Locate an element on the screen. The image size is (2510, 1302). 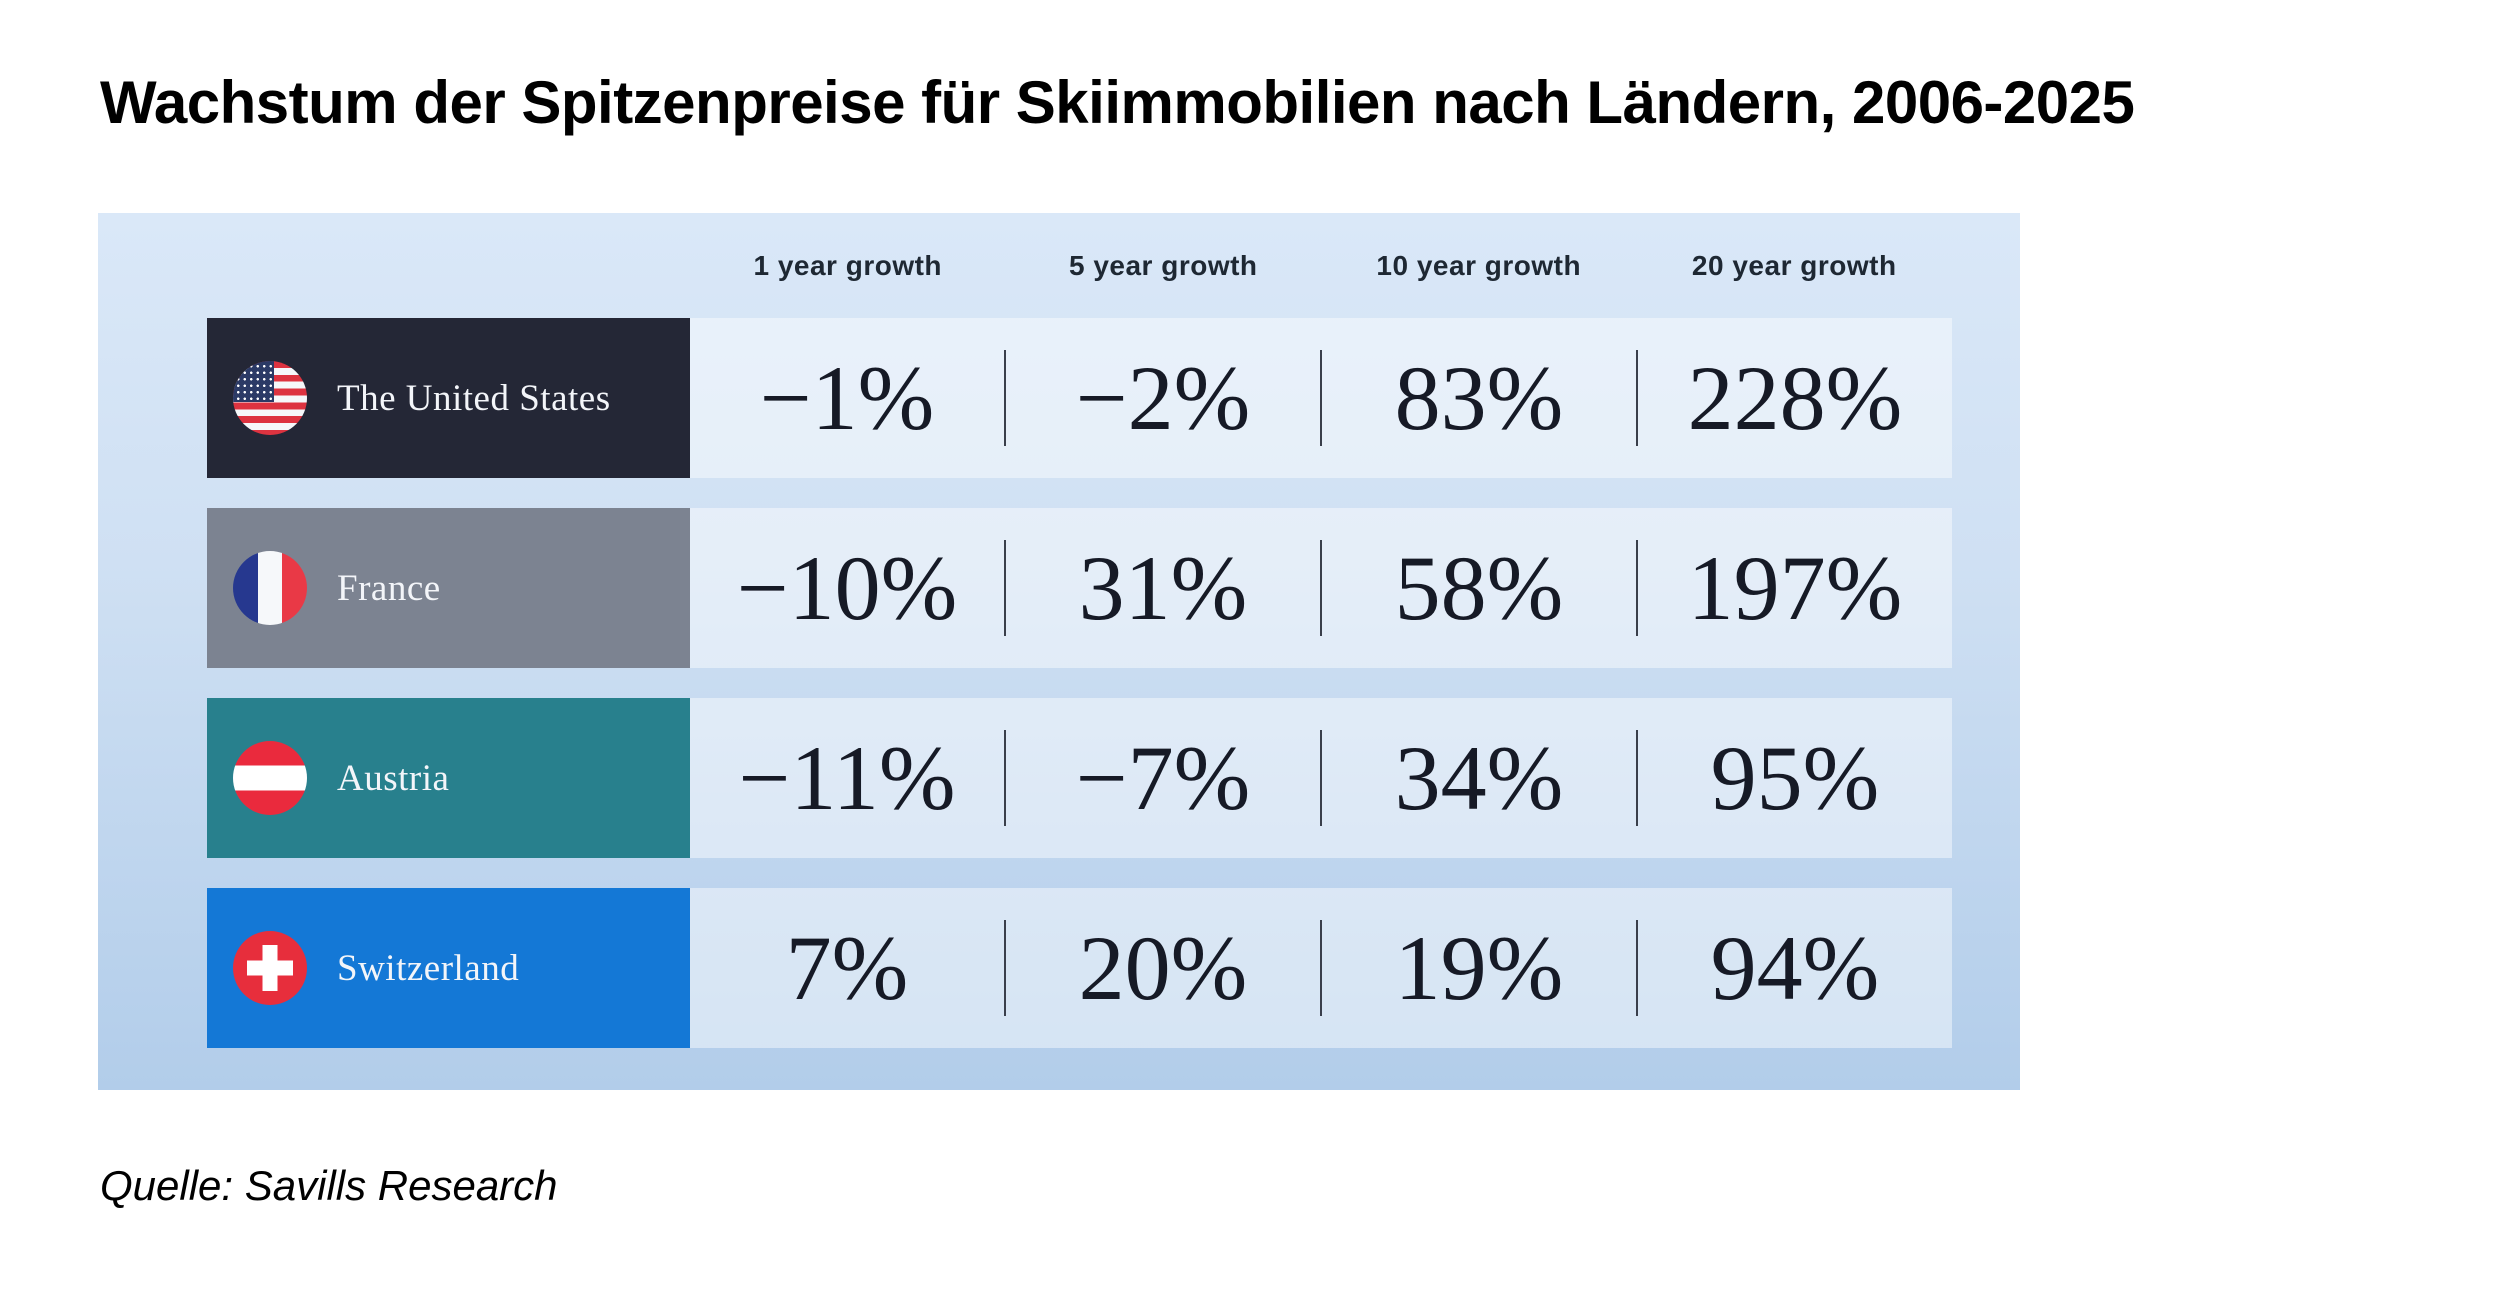
column-header-5yr: 5 year growth is located at coordinates (1163, 265).